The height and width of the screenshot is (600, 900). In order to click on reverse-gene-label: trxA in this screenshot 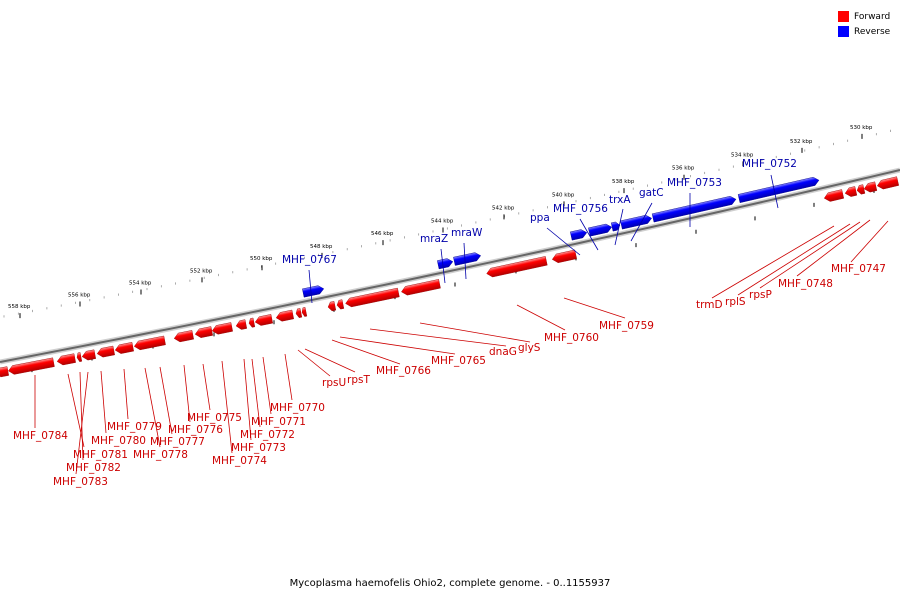, I will do `click(620, 200)`.